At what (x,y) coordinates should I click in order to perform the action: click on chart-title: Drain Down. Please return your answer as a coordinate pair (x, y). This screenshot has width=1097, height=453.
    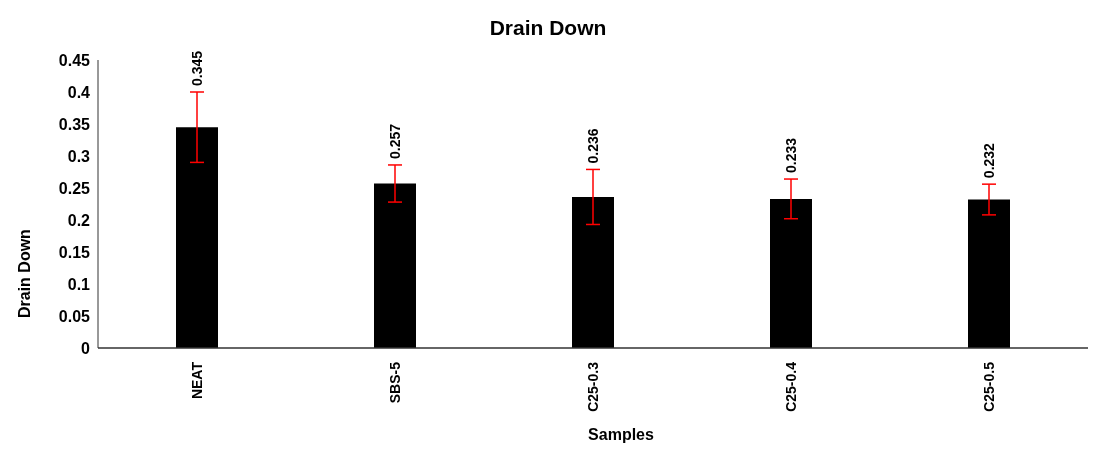
    Looking at the image, I should click on (548, 28).